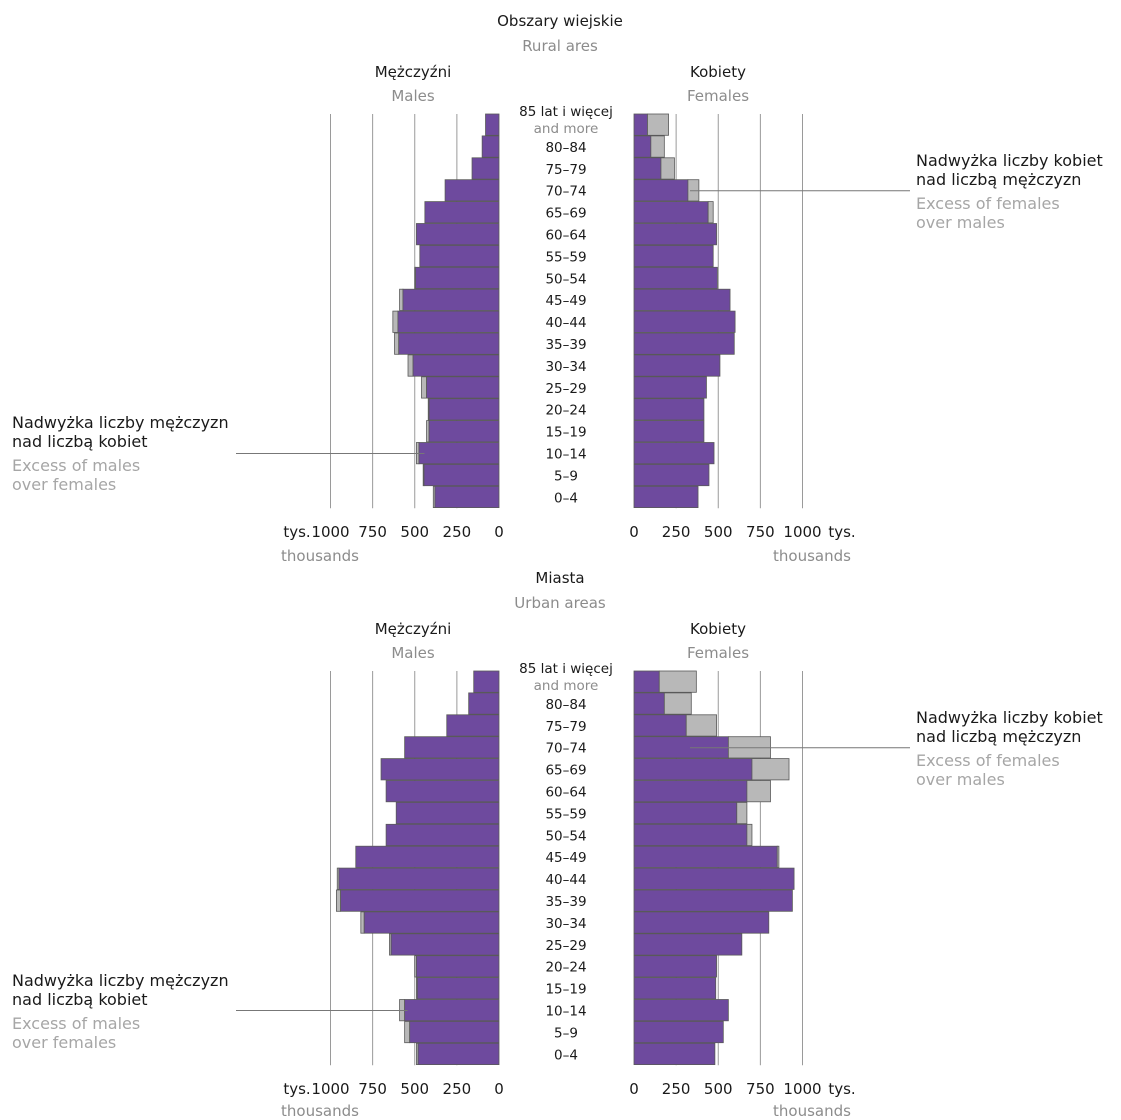  I want to click on annotation-excess-females: Nadwyżka liczby kobiet, so click(1009, 717).